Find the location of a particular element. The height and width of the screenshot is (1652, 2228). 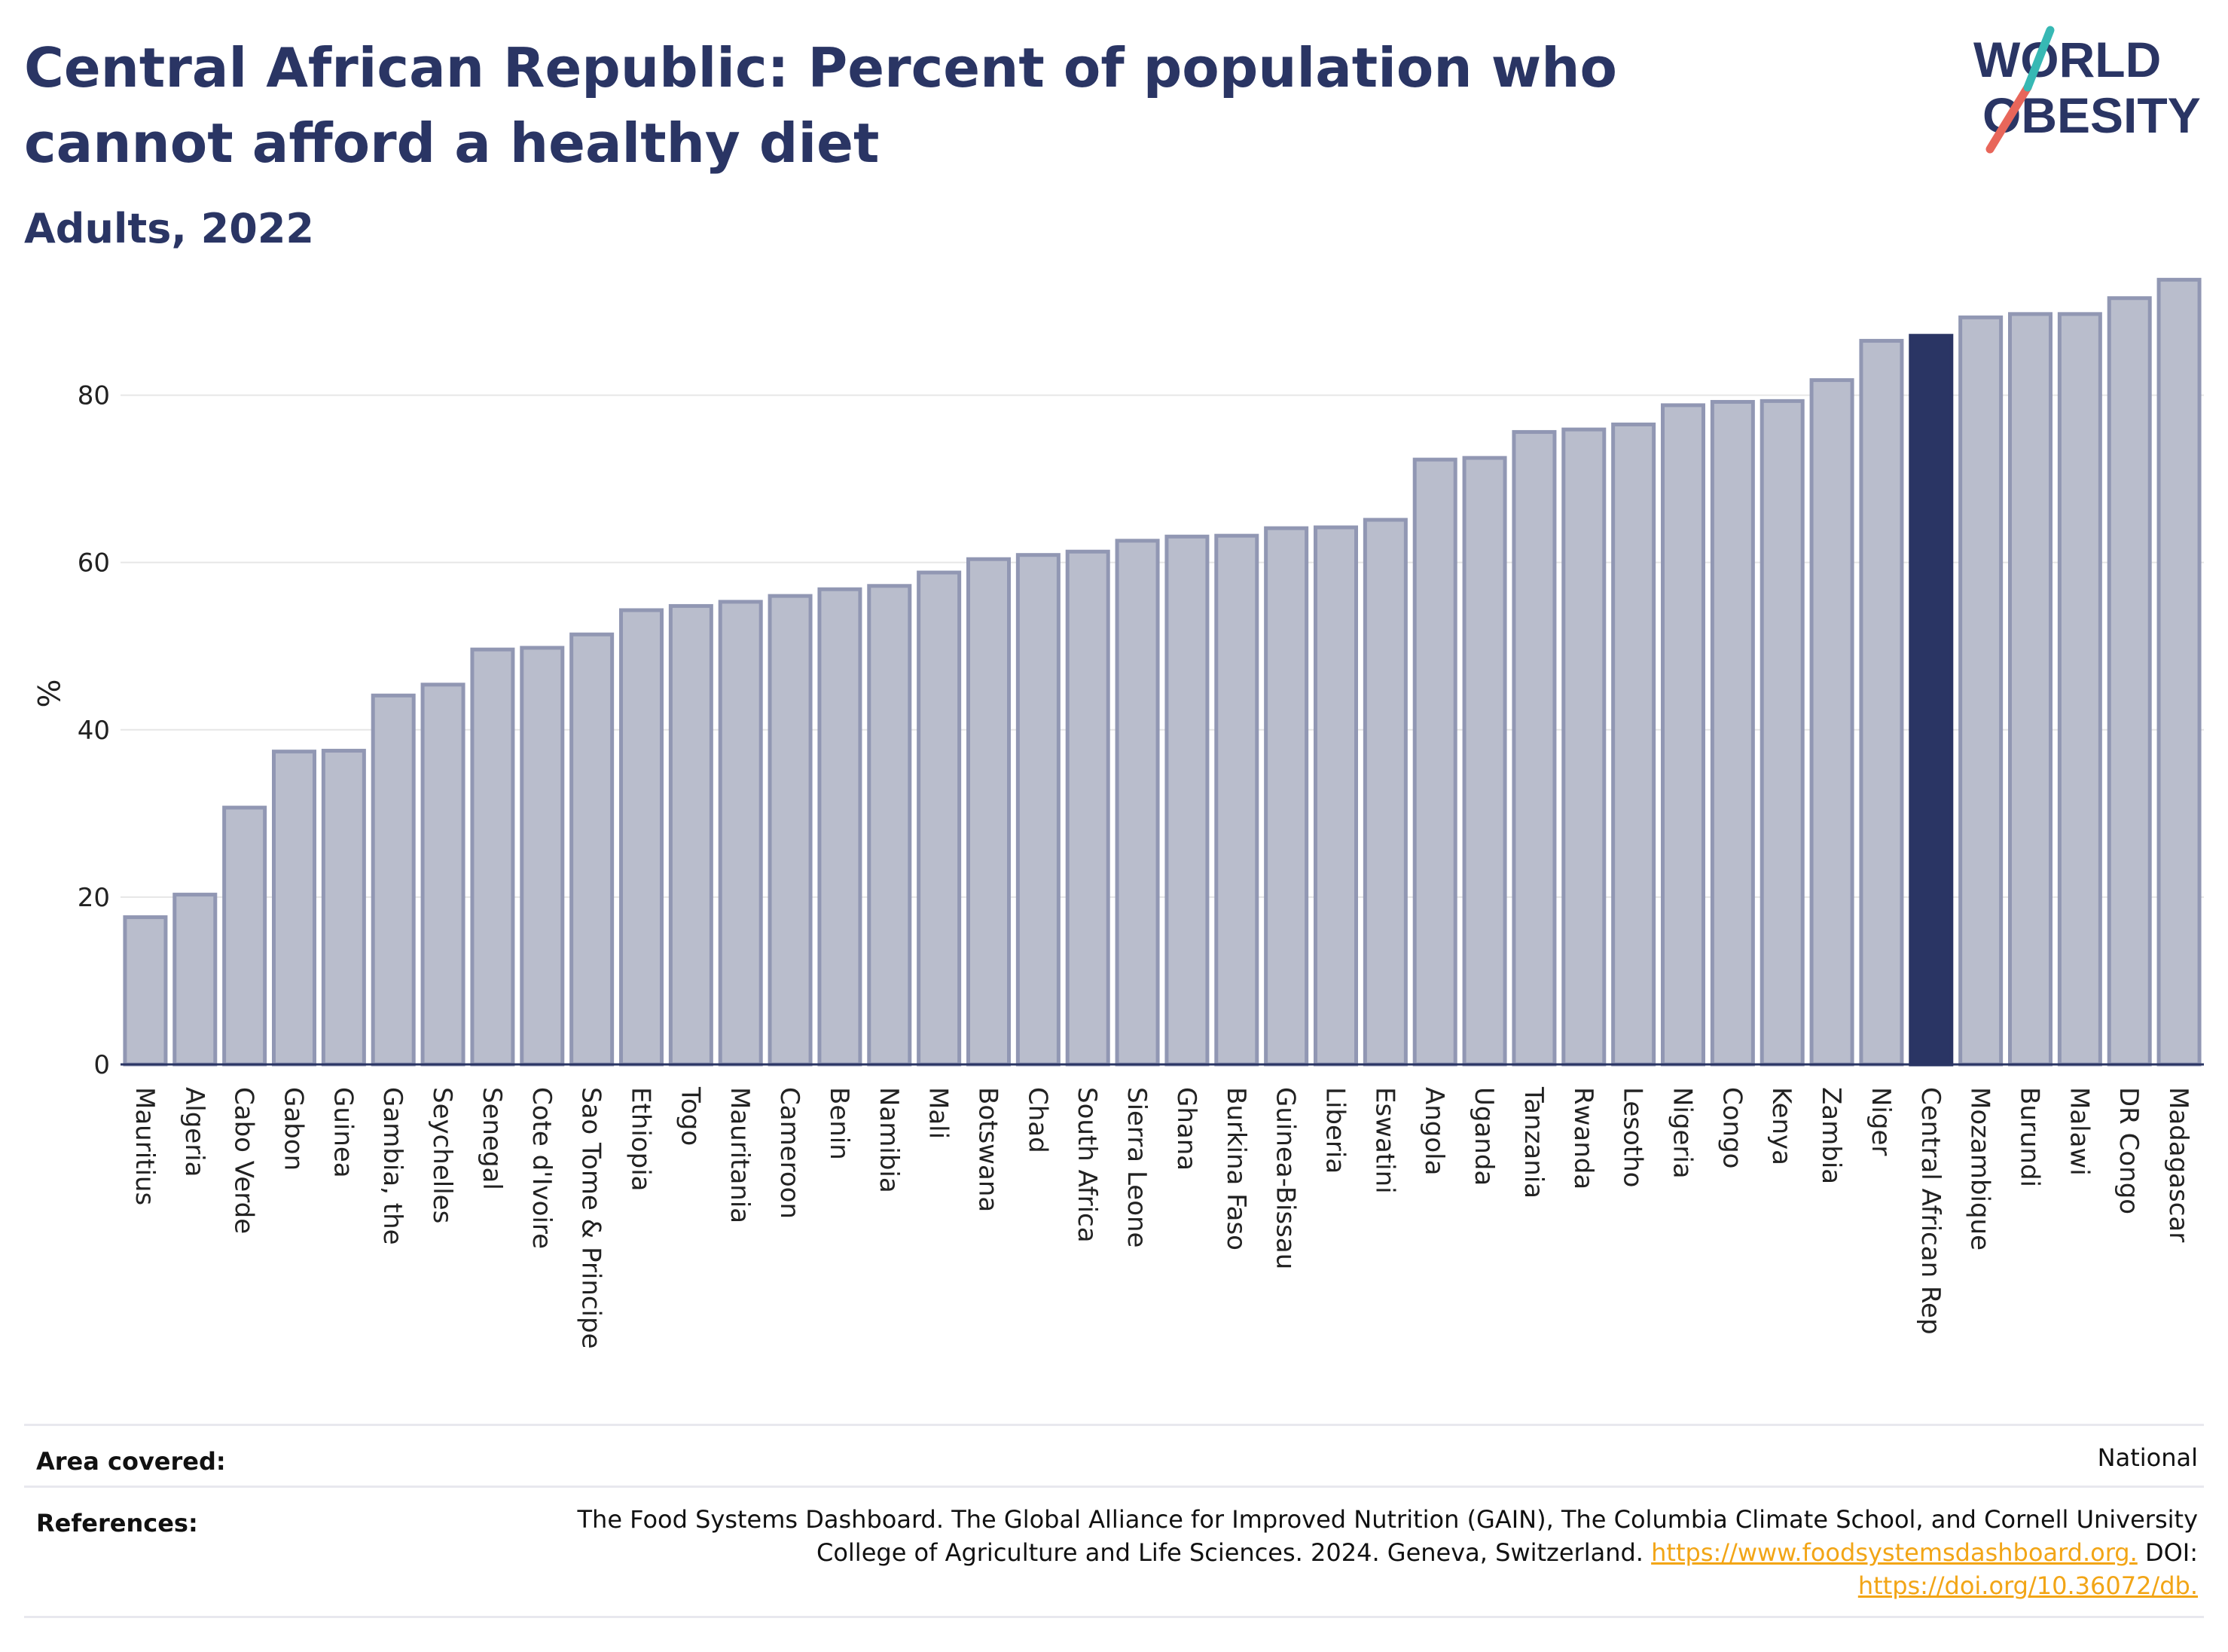

x-tick-label: Angola is located at coordinates (1434, 1131).